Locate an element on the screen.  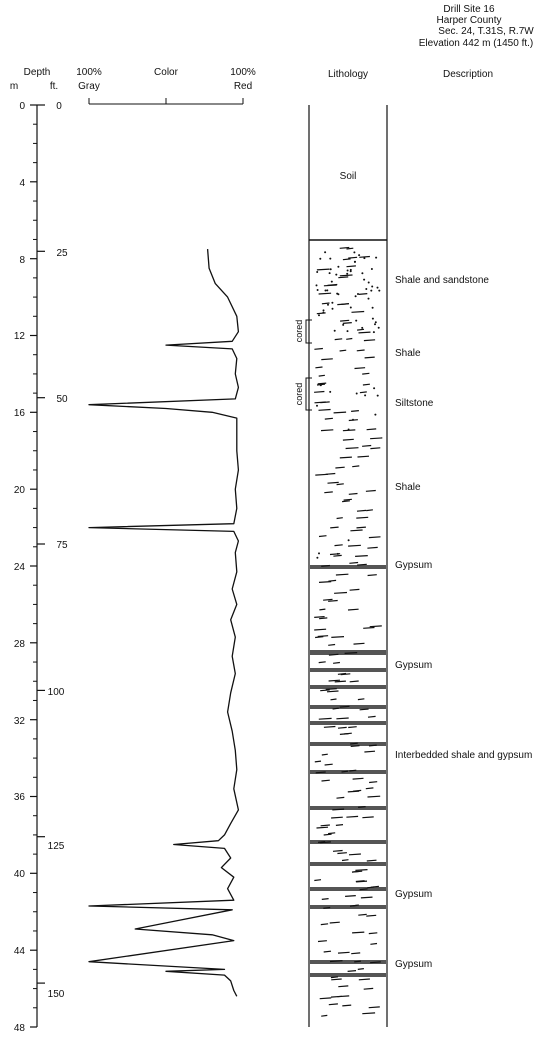
meter-labels: 0 4 8 12 16 20 24 28 32 36 40 44 48 is located at coordinates (20, 567).